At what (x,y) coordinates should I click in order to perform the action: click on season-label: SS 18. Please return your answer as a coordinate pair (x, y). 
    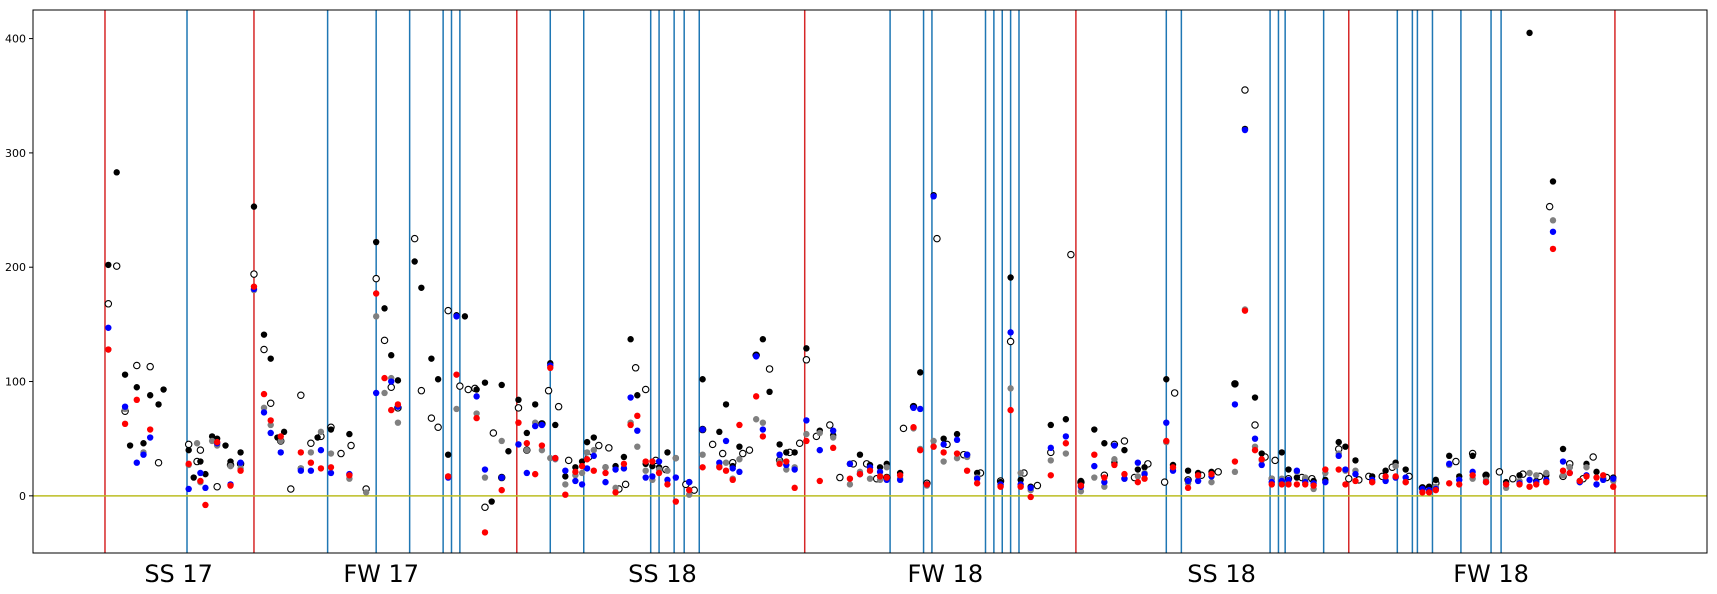
    Looking at the image, I should click on (1221, 574).